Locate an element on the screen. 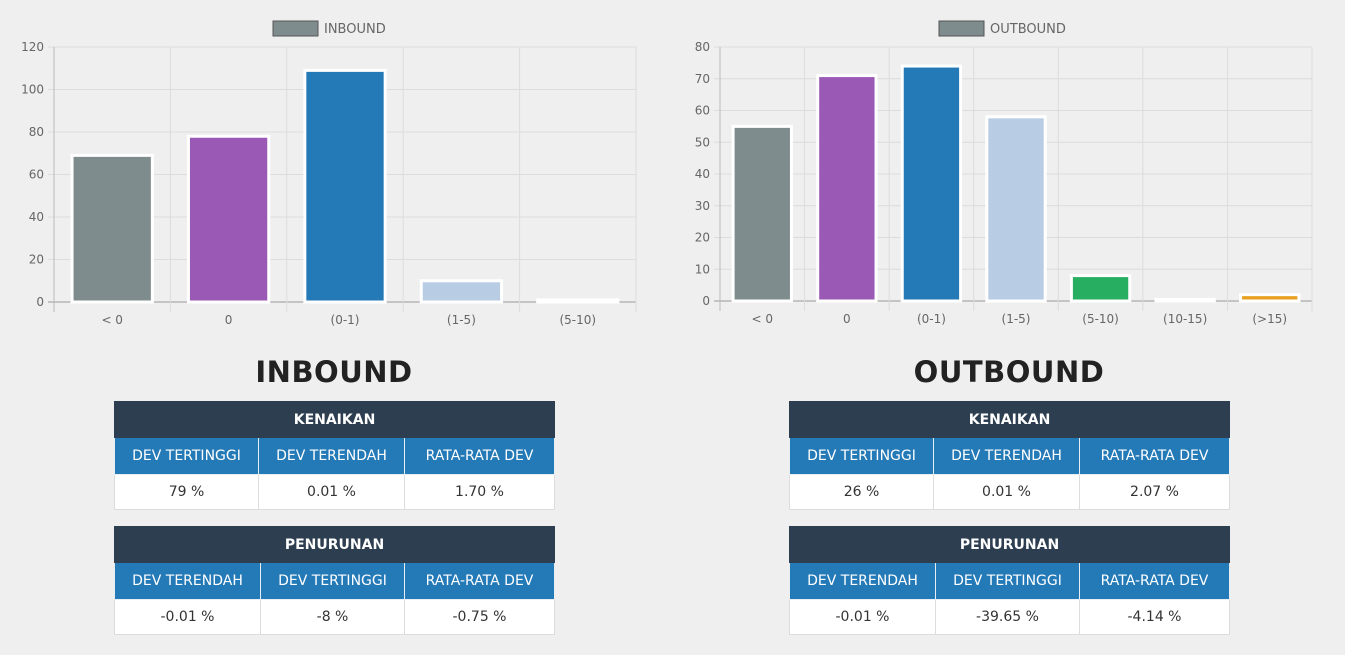  y-tick-label: 10 is located at coordinates (702, 269).